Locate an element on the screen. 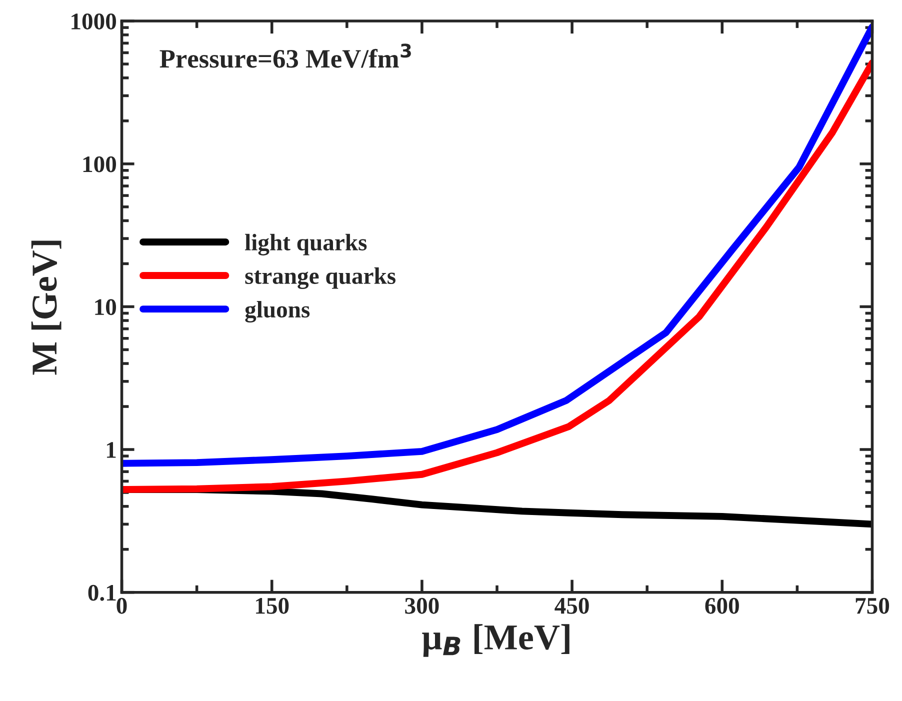 This screenshot has height=701, width=902. y-tick-label: 10 is located at coordinates (105, 307).